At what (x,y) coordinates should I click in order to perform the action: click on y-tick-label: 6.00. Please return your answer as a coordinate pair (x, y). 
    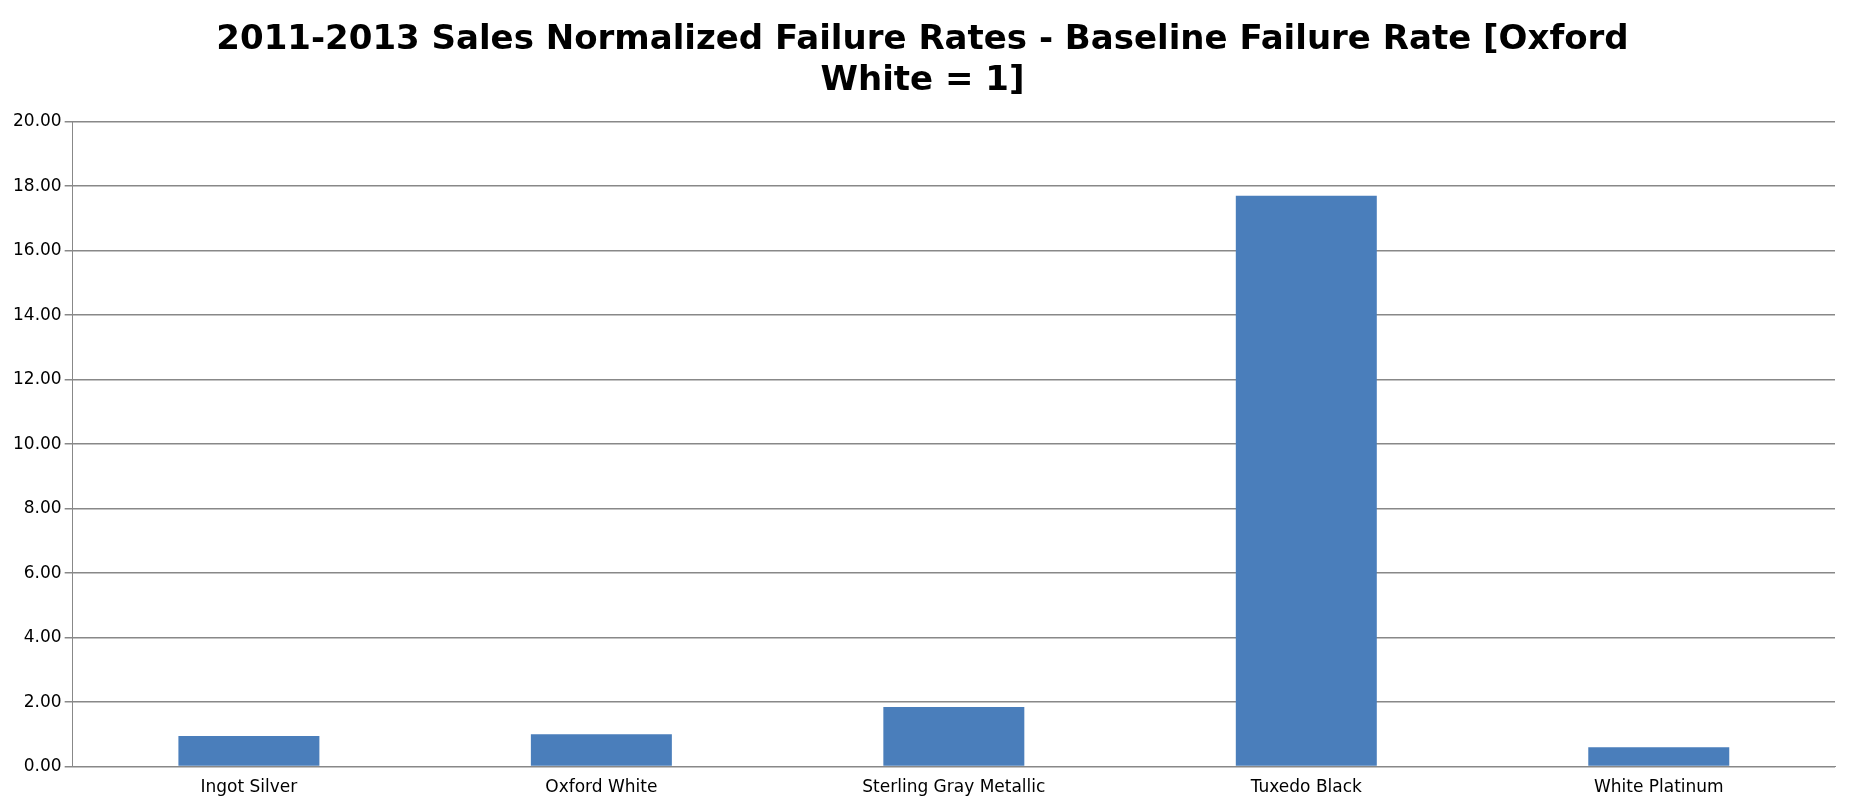
    Looking at the image, I should click on (42, 571).